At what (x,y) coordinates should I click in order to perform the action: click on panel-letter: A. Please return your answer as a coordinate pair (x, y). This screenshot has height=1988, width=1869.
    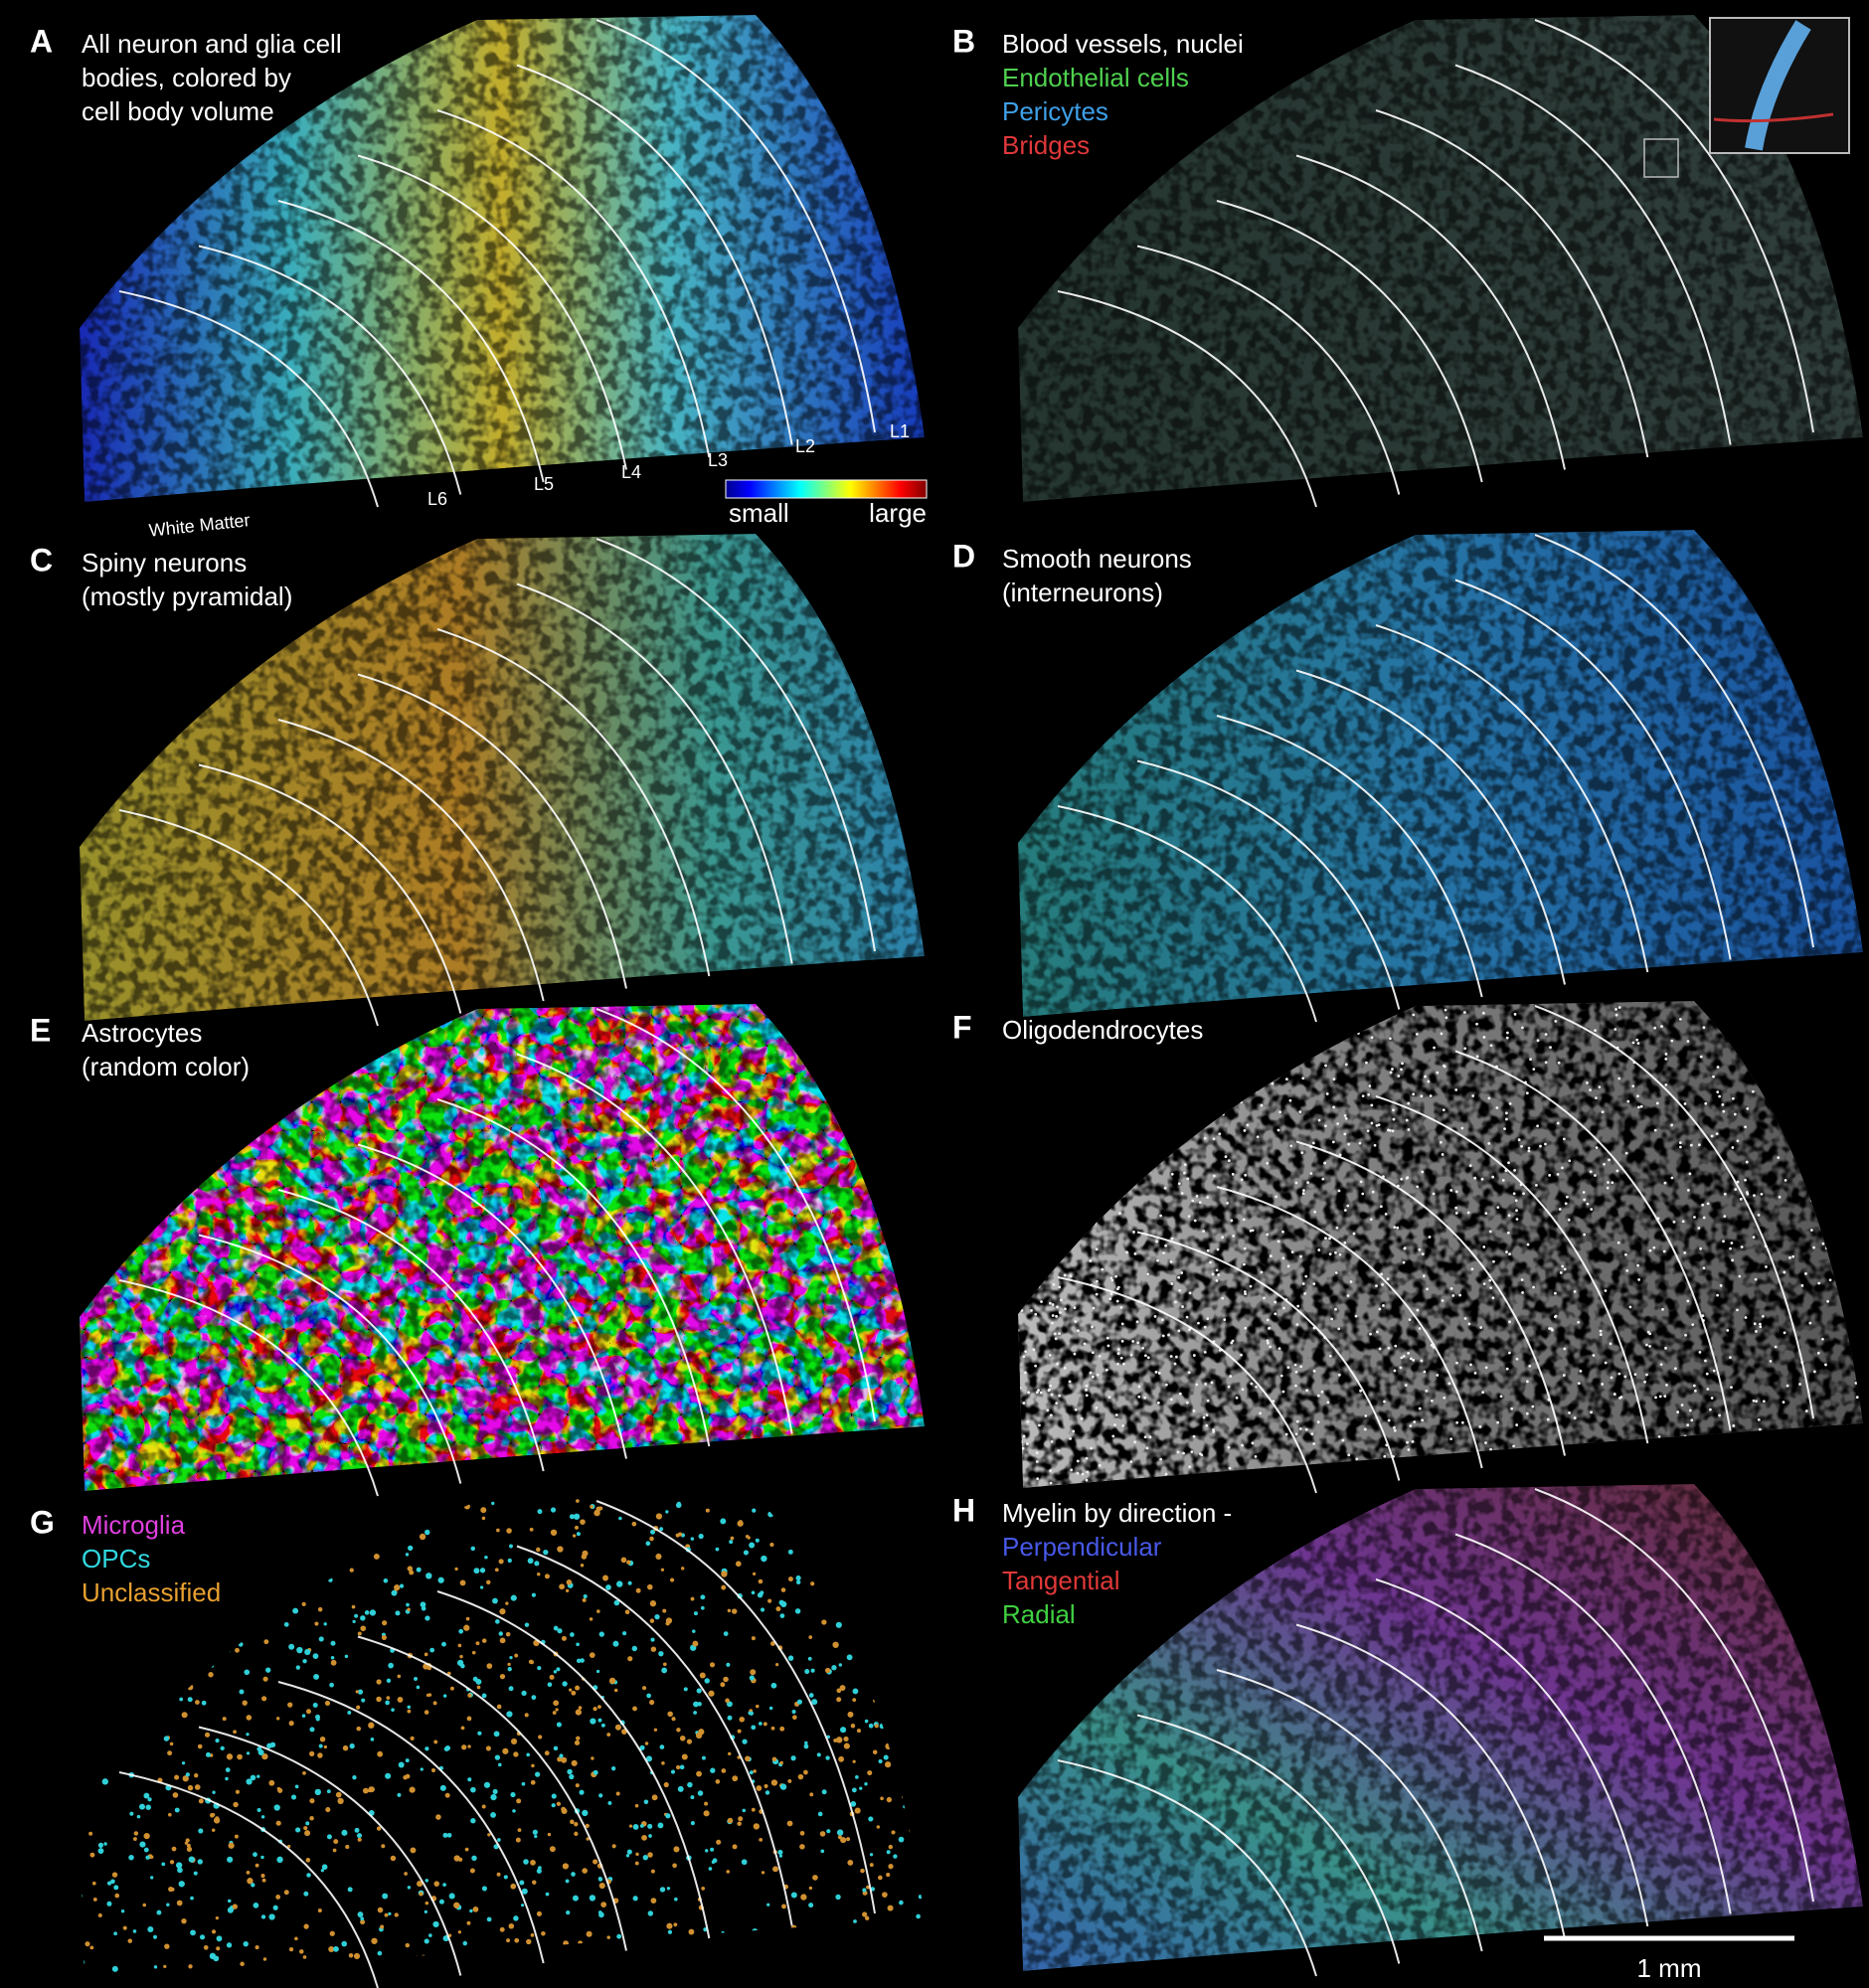
    Looking at the image, I should click on (41, 41).